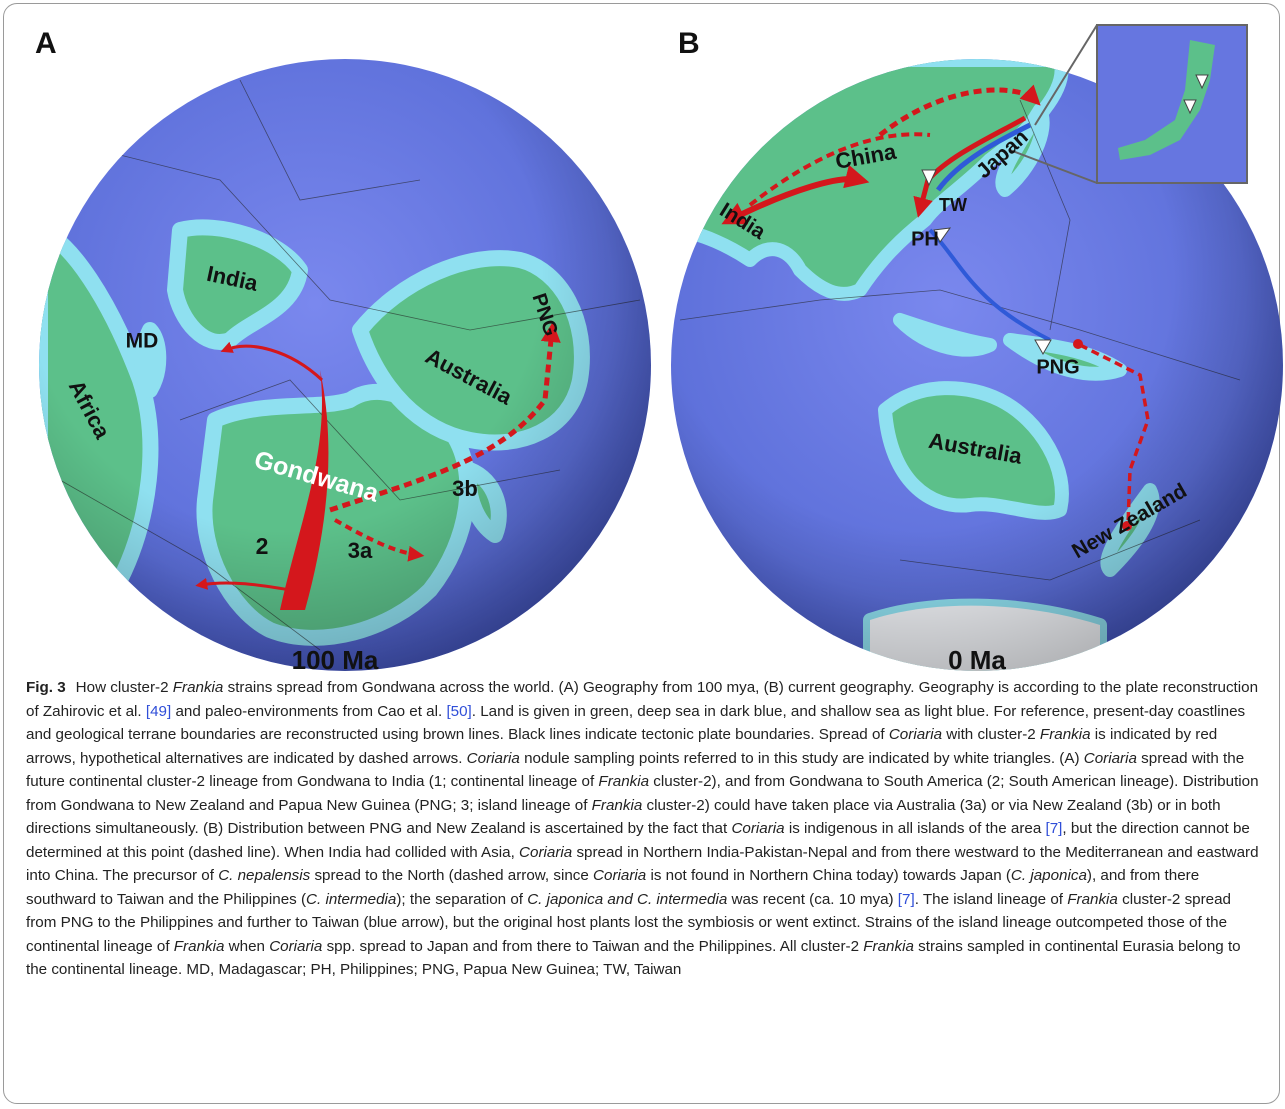  I want to click on inset-japan, so click(1166, 100).